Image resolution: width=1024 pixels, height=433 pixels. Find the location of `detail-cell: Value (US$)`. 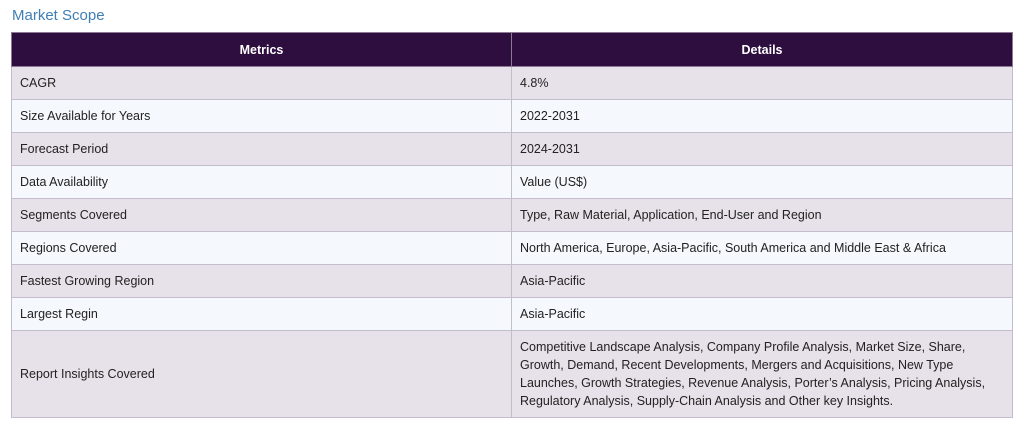

detail-cell: Value (US$) is located at coordinates (762, 182).